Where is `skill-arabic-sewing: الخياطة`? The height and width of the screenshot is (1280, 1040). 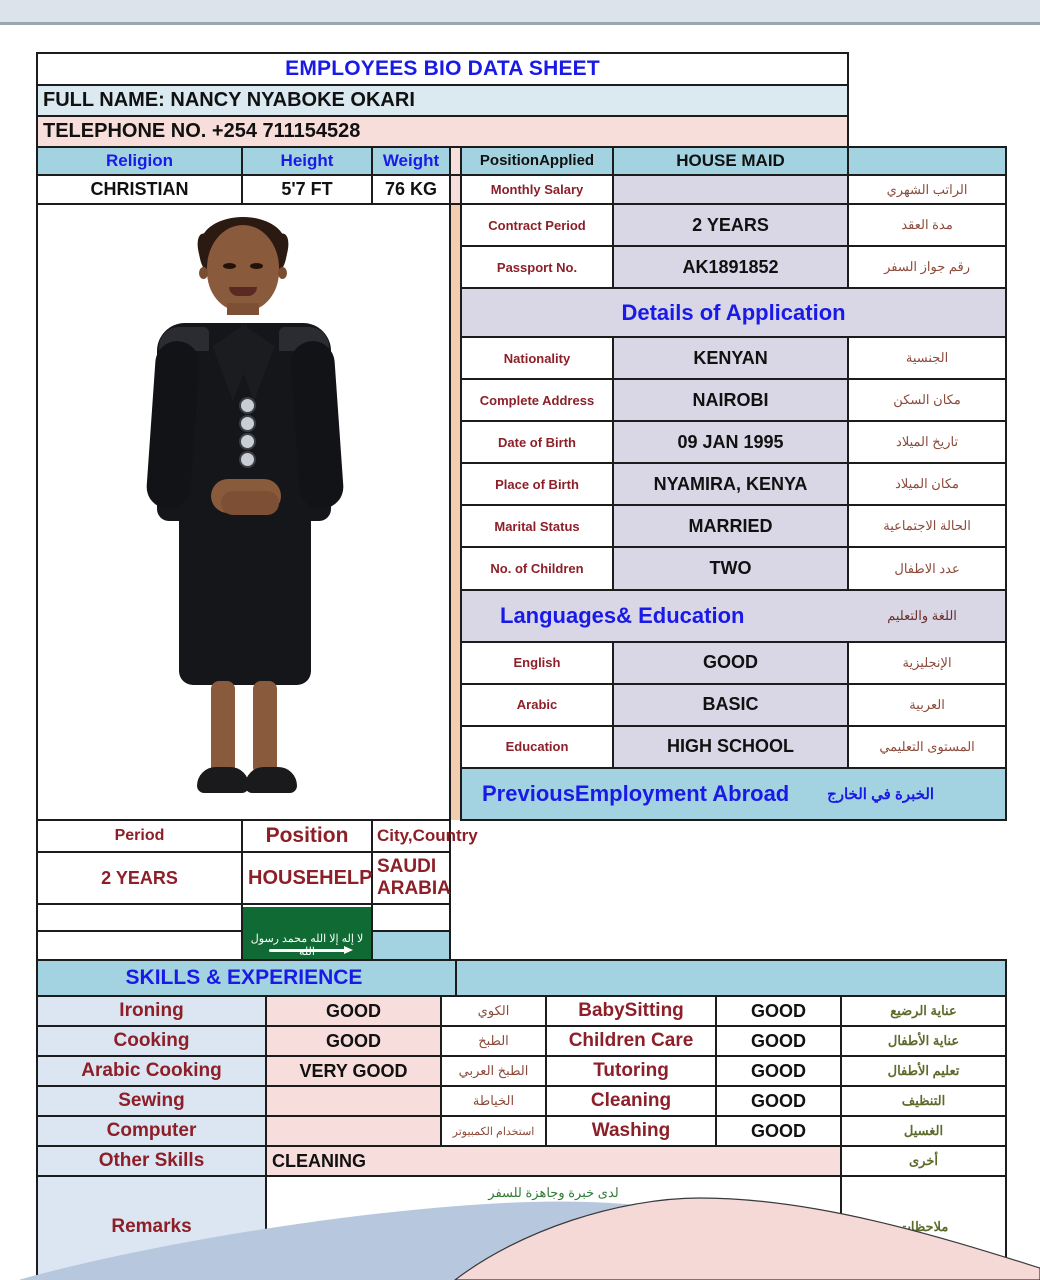 skill-arabic-sewing: الخياطة is located at coordinates (493, 1100).